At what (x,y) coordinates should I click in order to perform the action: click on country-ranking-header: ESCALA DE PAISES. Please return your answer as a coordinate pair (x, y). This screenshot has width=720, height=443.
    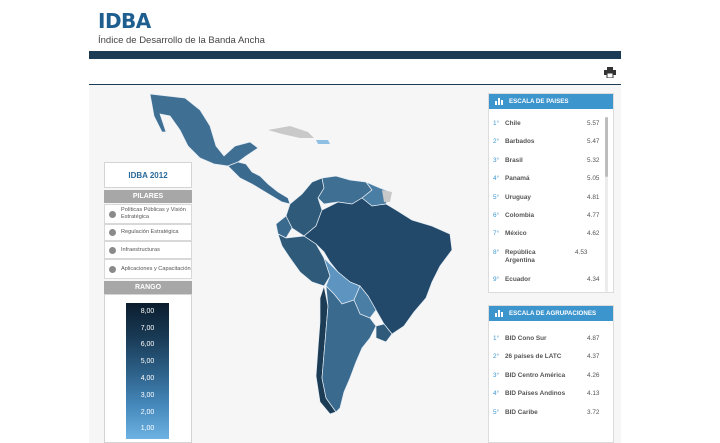
    Looking at the image, I should click on (551, 101).